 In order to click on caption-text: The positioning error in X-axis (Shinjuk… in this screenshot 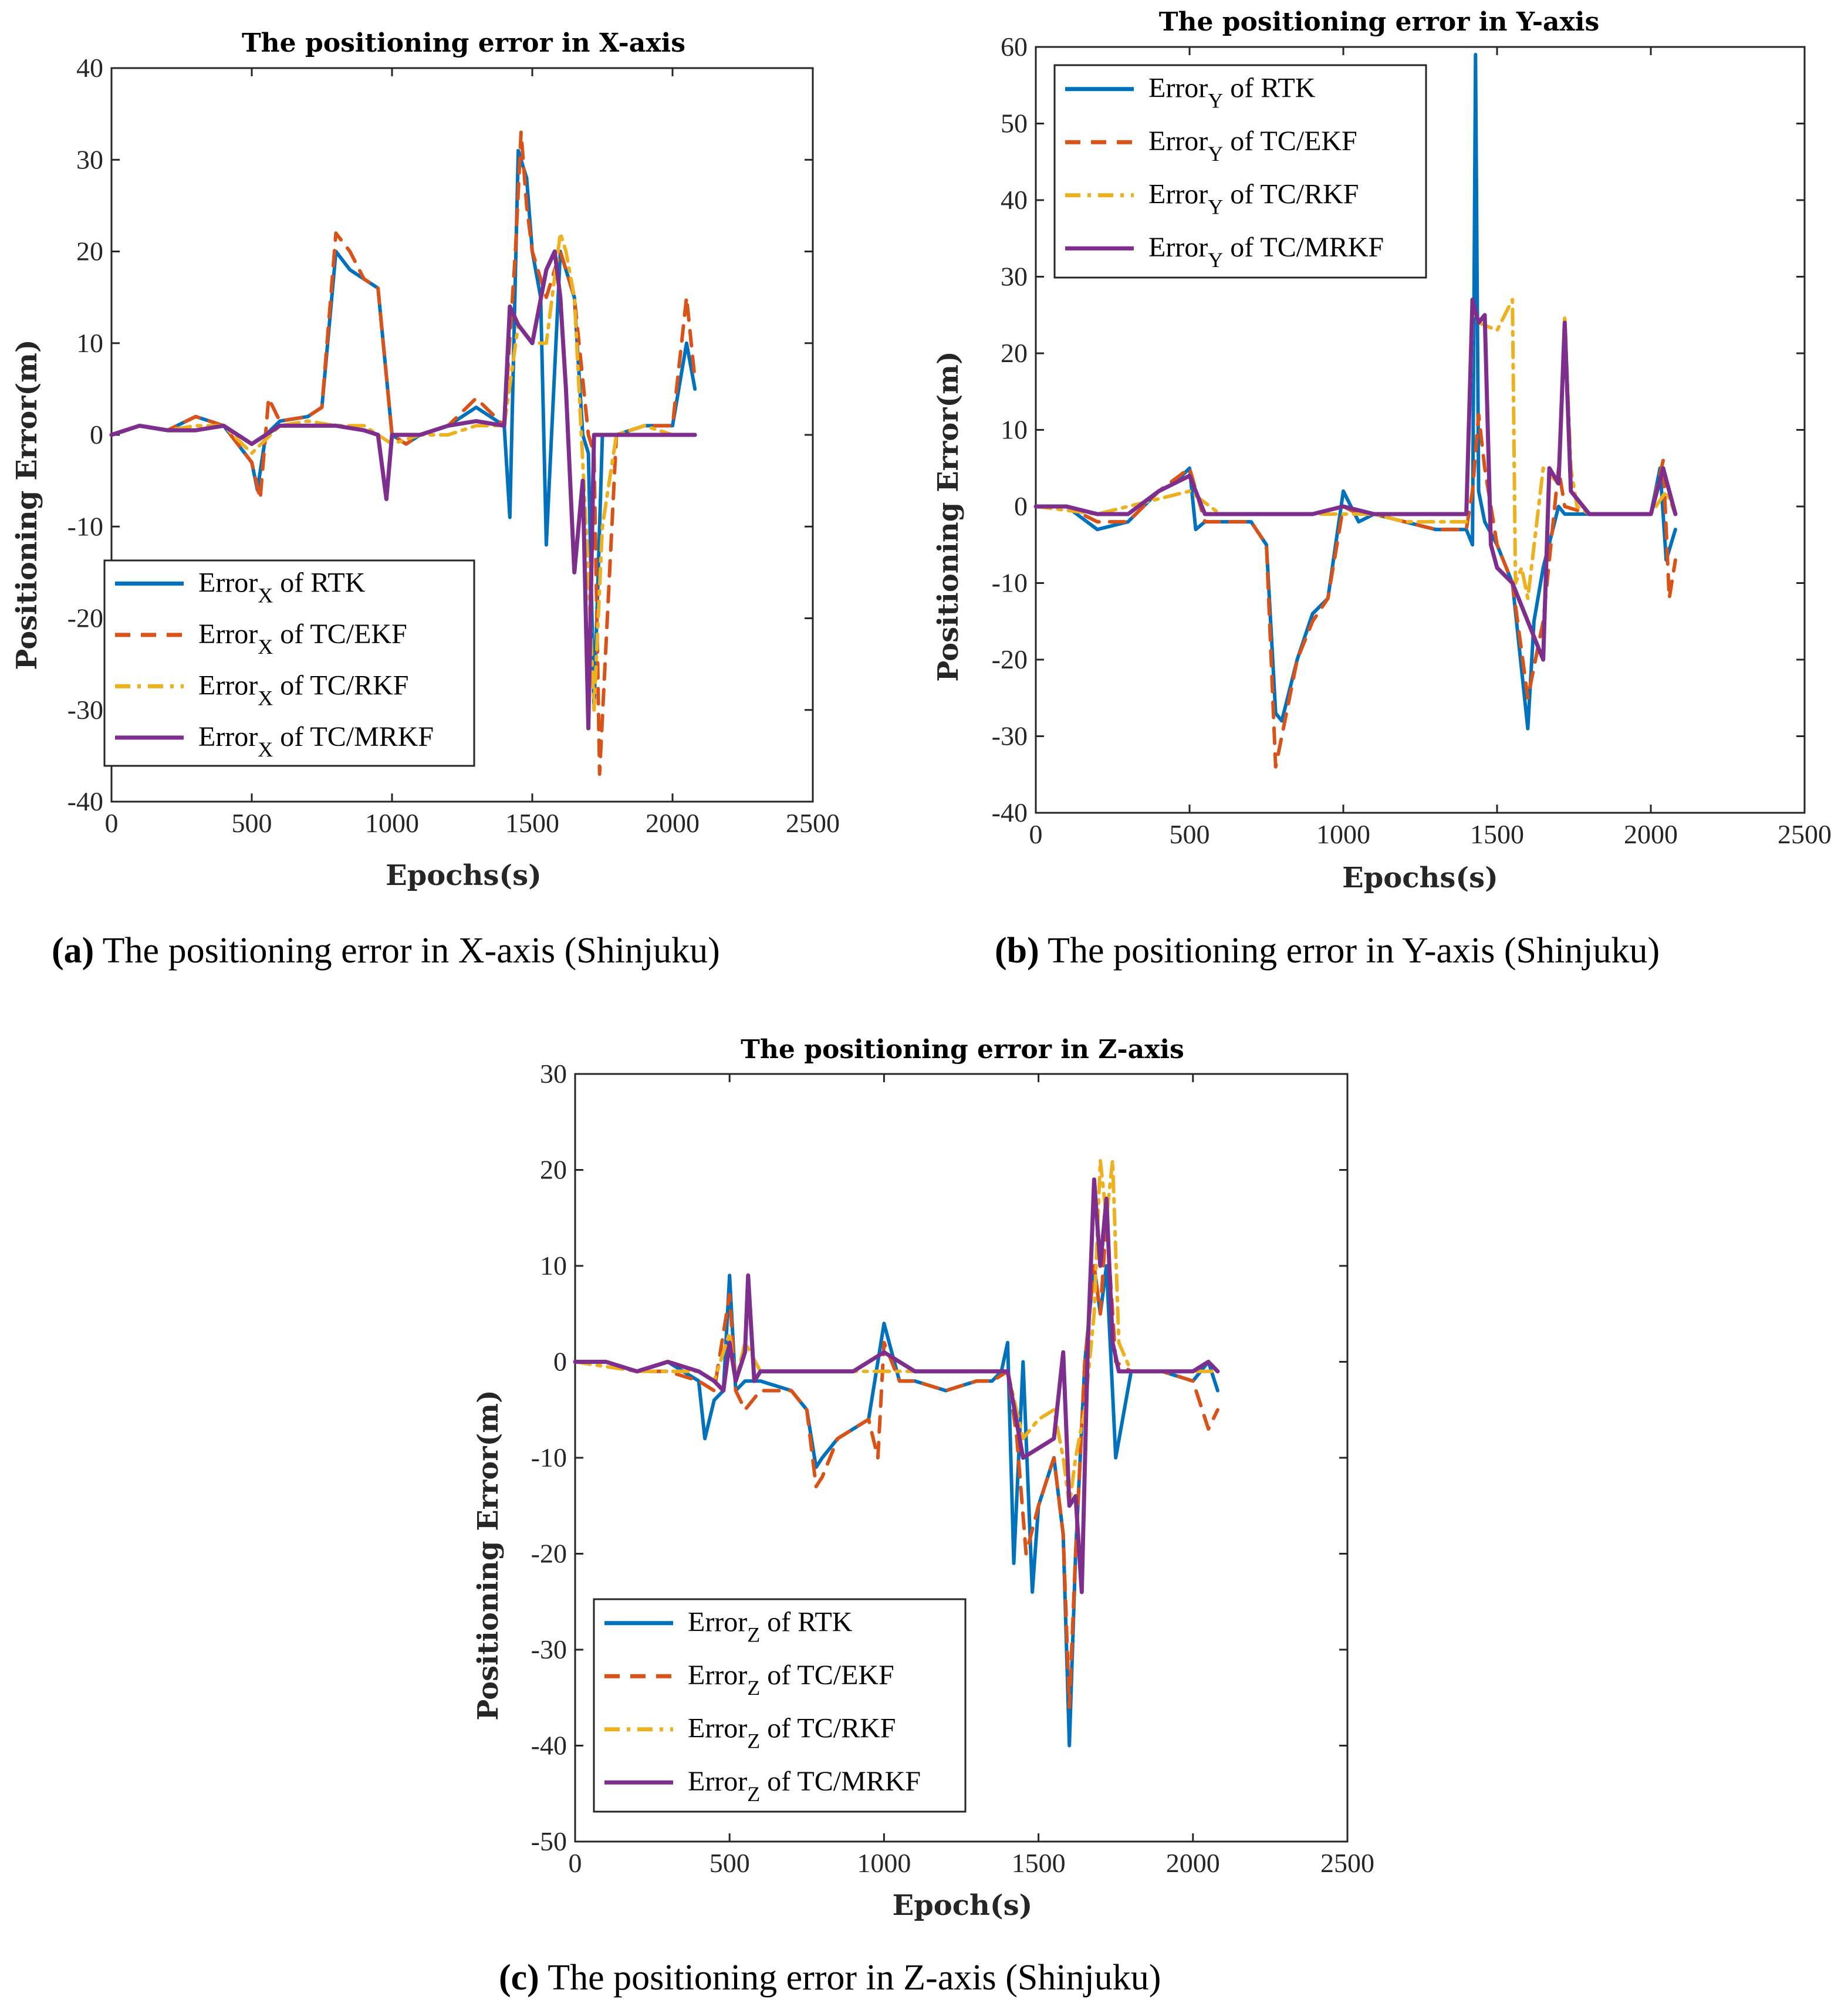, I will do `click(407, 951)`.